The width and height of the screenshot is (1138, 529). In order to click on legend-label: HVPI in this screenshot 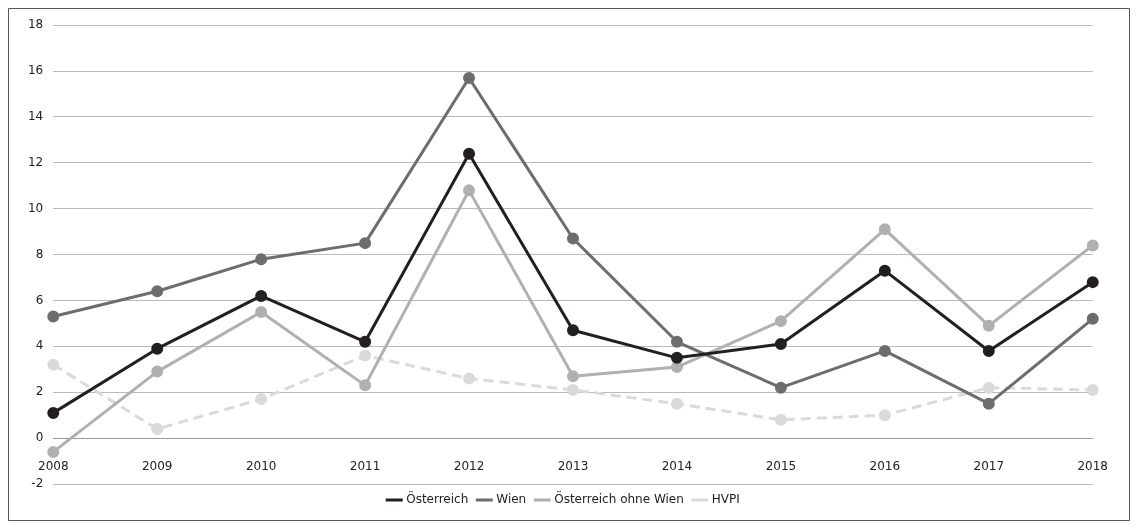, I will do `click(725, 499)`.